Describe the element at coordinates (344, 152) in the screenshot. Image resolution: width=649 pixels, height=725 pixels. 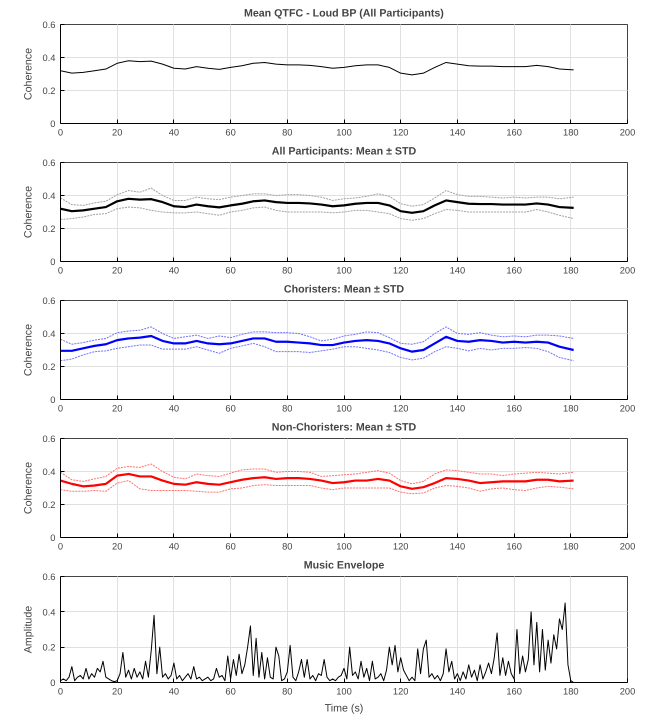
I see `chart-title: All Participants: Mean ± STD` at that location.